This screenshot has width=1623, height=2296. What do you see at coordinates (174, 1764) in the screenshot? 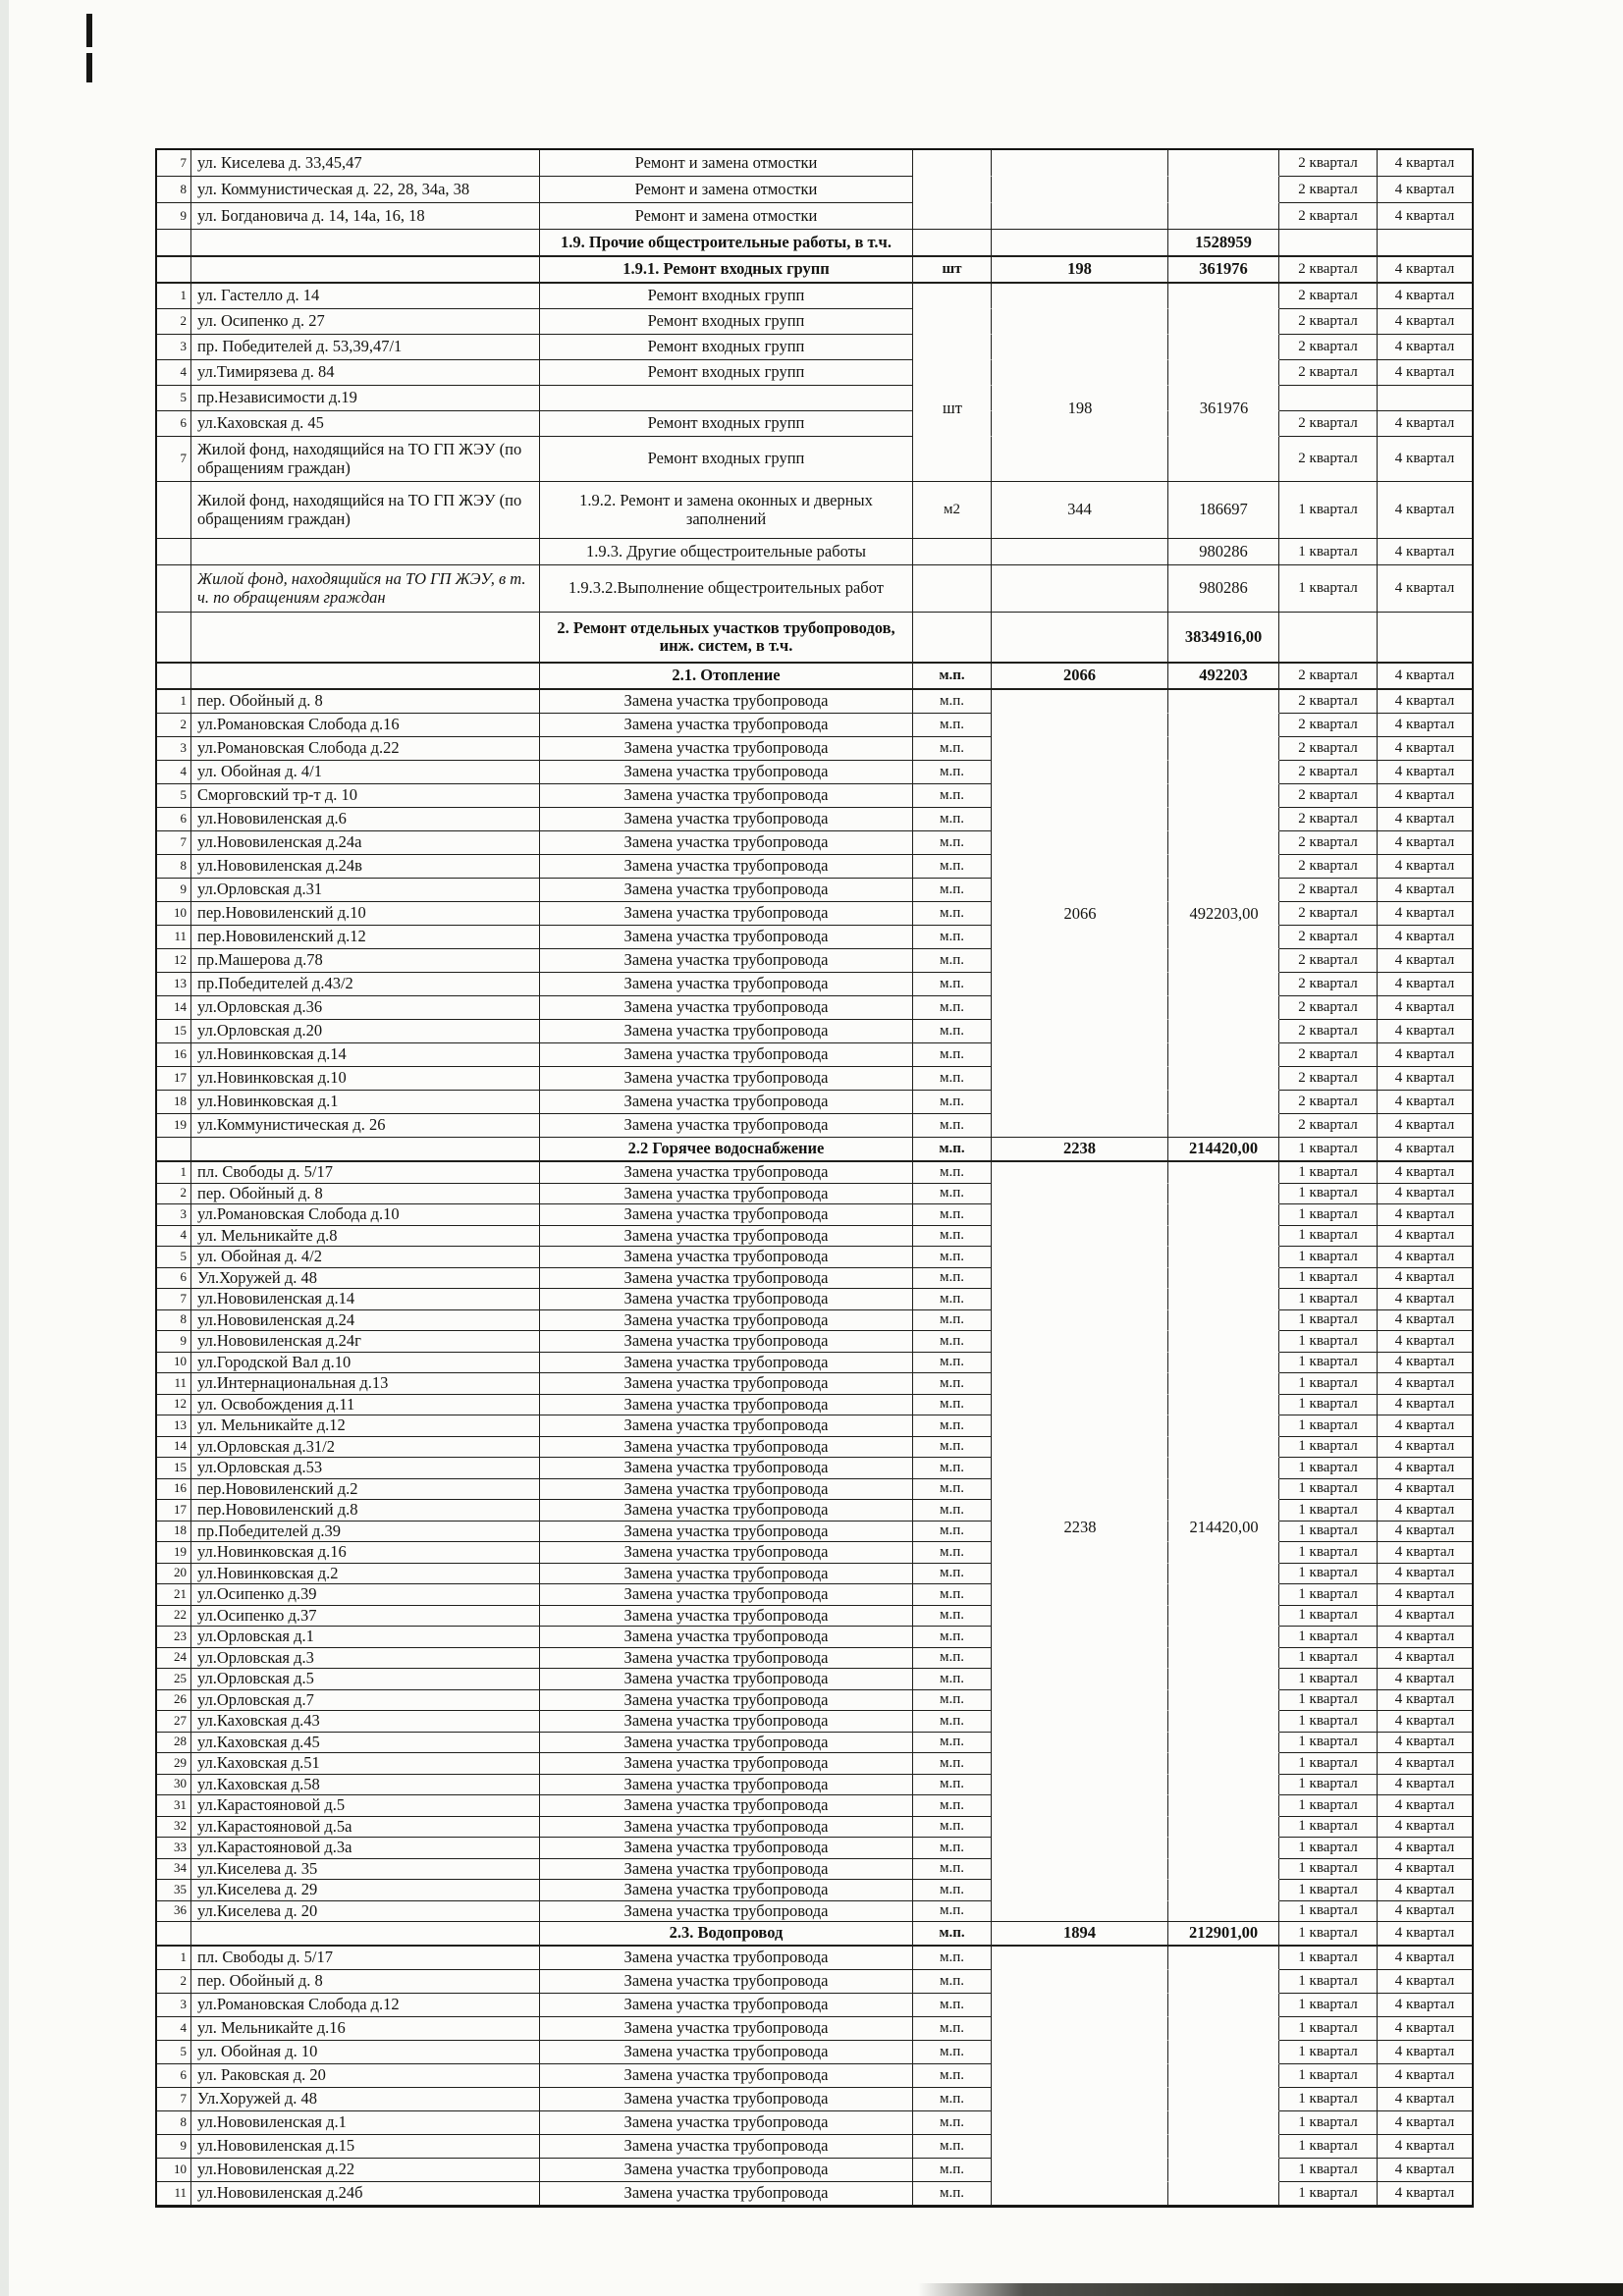
I see `cell-row-number: 29` at bounding box center [174, 1764].